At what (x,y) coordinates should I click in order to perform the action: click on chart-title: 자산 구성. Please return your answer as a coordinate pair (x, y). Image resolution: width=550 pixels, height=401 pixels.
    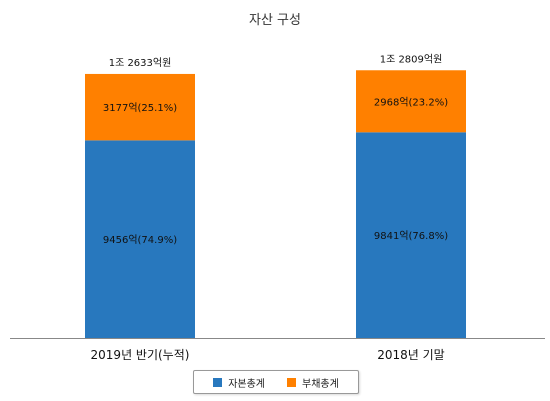
    Looking at the image, I should click on (275, 20).